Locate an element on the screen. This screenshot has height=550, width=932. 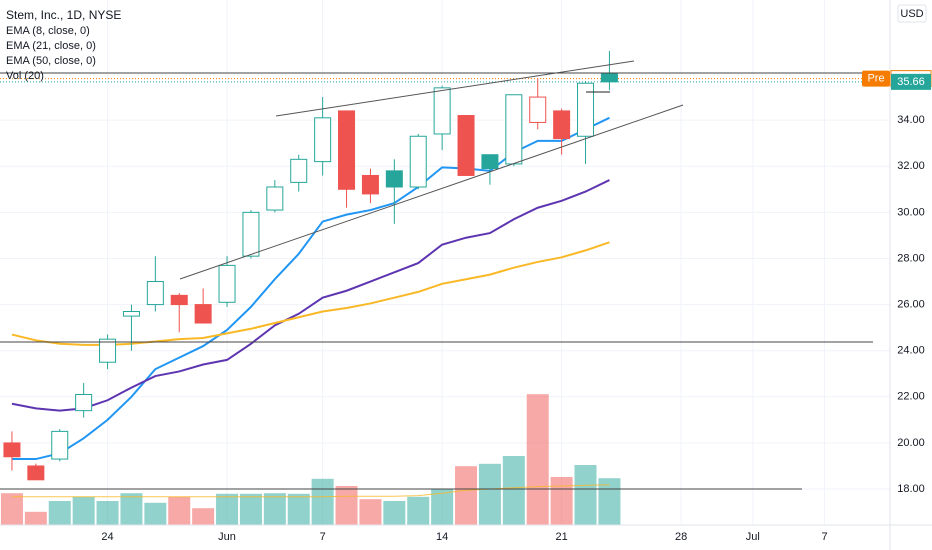
legend-entry: EMA (21, close, 0) is located at coordinates (51, 46).